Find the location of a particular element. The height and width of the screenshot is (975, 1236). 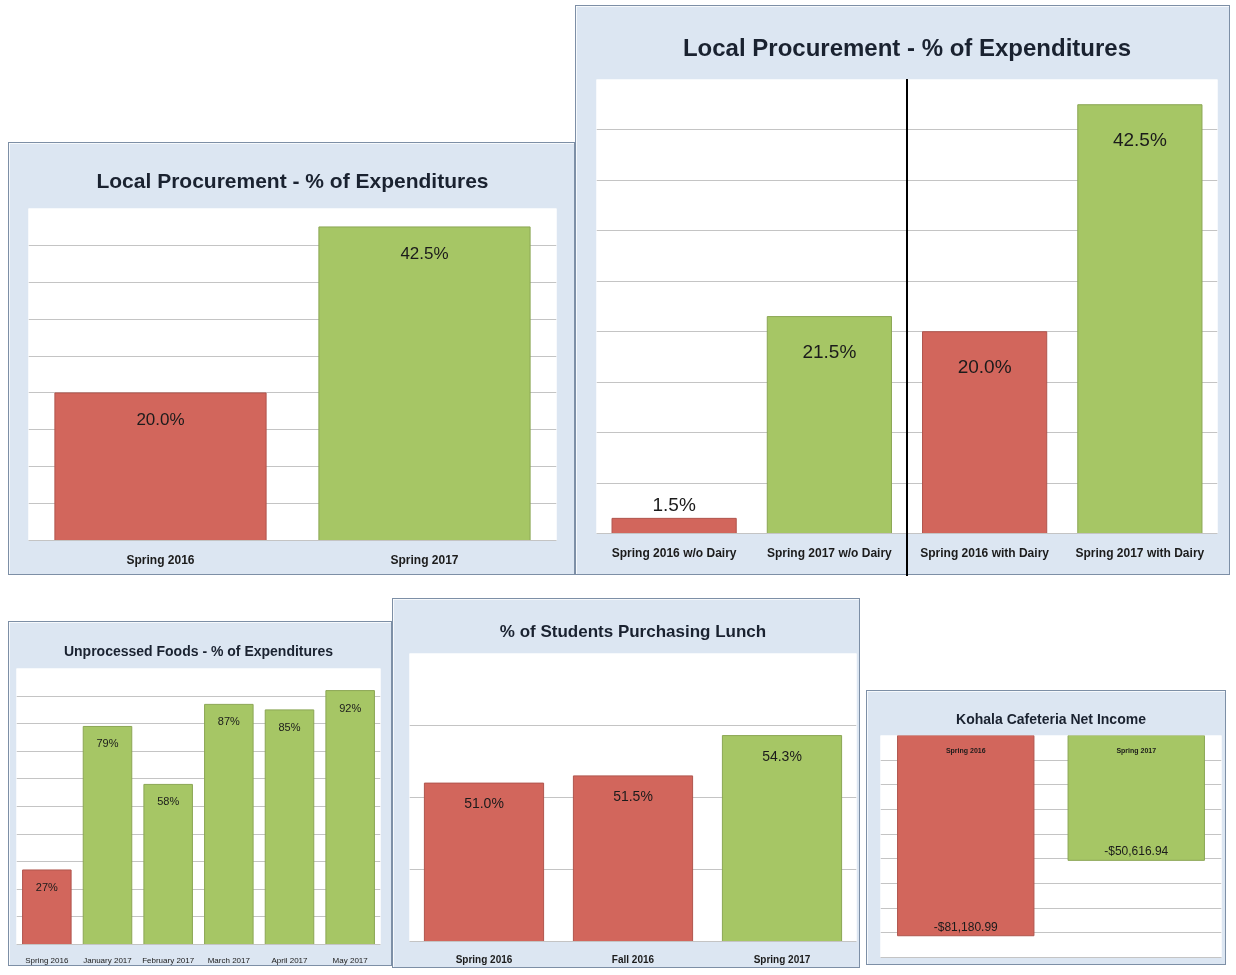

data-label: 27% is located at coordinates (47, 886).